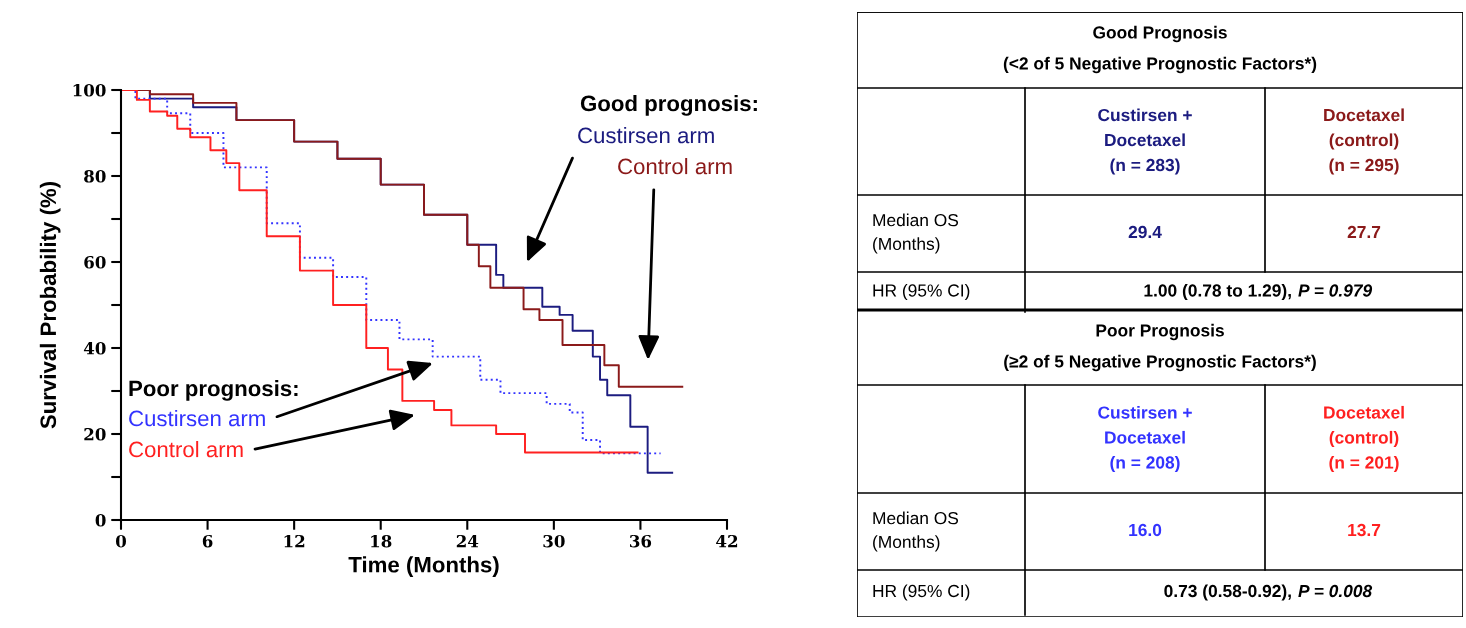 The image size is (1466, 628). I want to click on y-tick-label: 40, so click(94, 348).